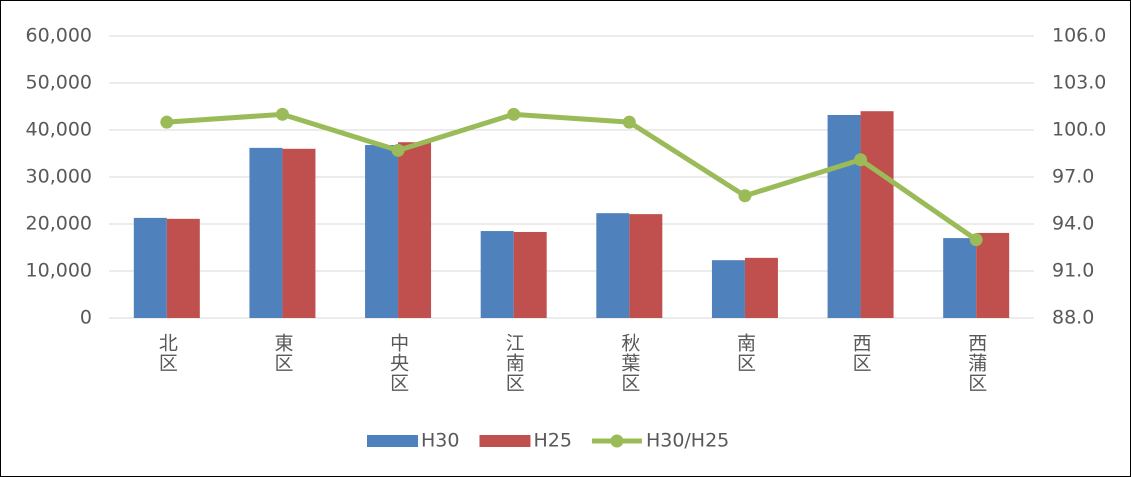  Describe the element at coordinates (1073, 177) in the screenshot. I see `y2-tick-label: 97.0` at that location.